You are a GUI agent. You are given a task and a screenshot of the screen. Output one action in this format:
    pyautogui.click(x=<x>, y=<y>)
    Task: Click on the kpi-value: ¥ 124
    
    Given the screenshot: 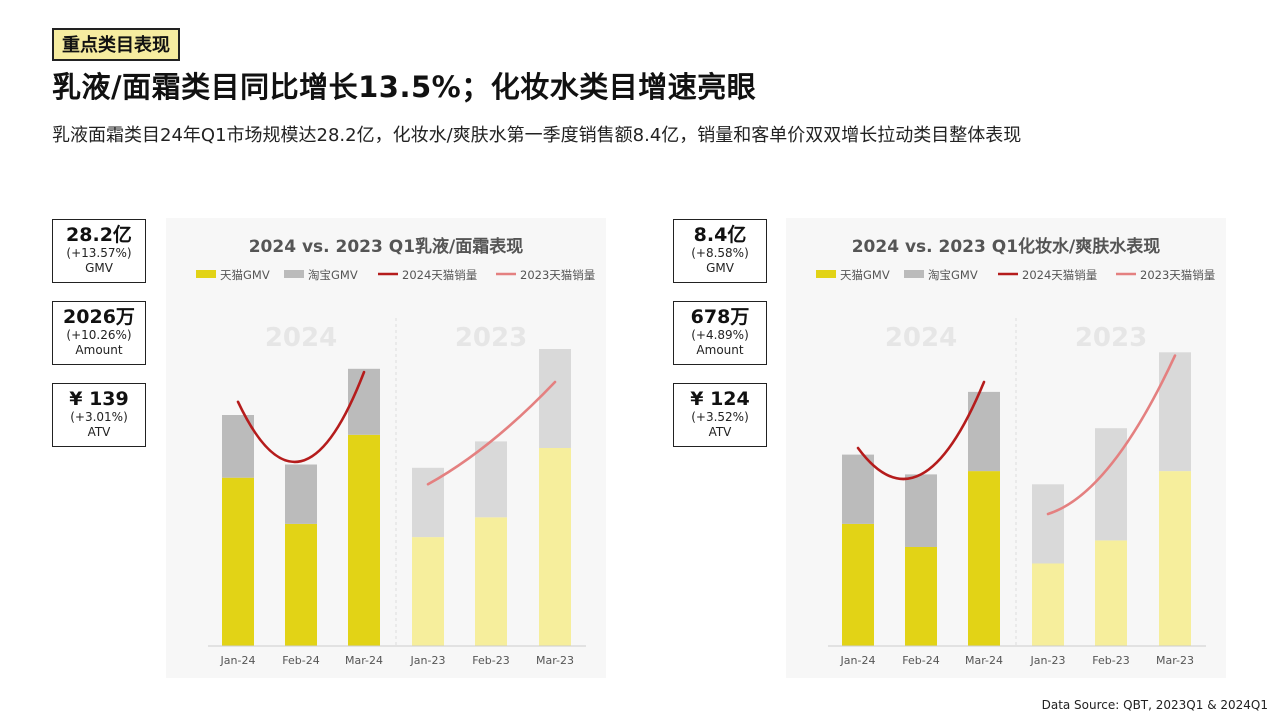 What is the action you would take?
    pyautogui.click(x=720, y=399)
    